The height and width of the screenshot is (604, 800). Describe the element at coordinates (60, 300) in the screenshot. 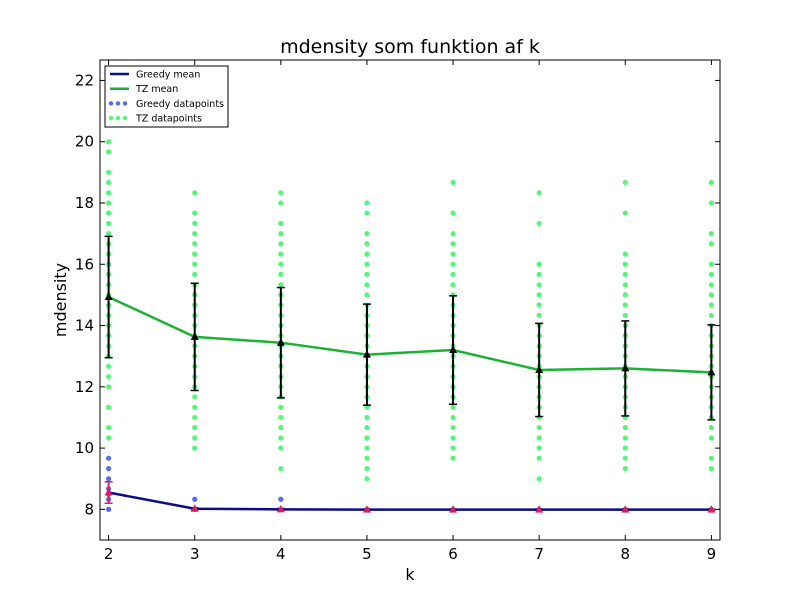

I see `y-axis-label: mdensity` at that location.